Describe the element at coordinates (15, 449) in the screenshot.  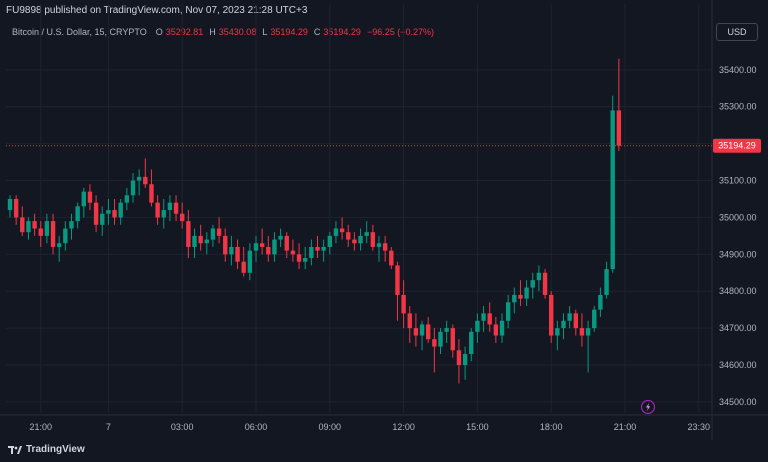
I see `tradingview-logo-icon` at that location.